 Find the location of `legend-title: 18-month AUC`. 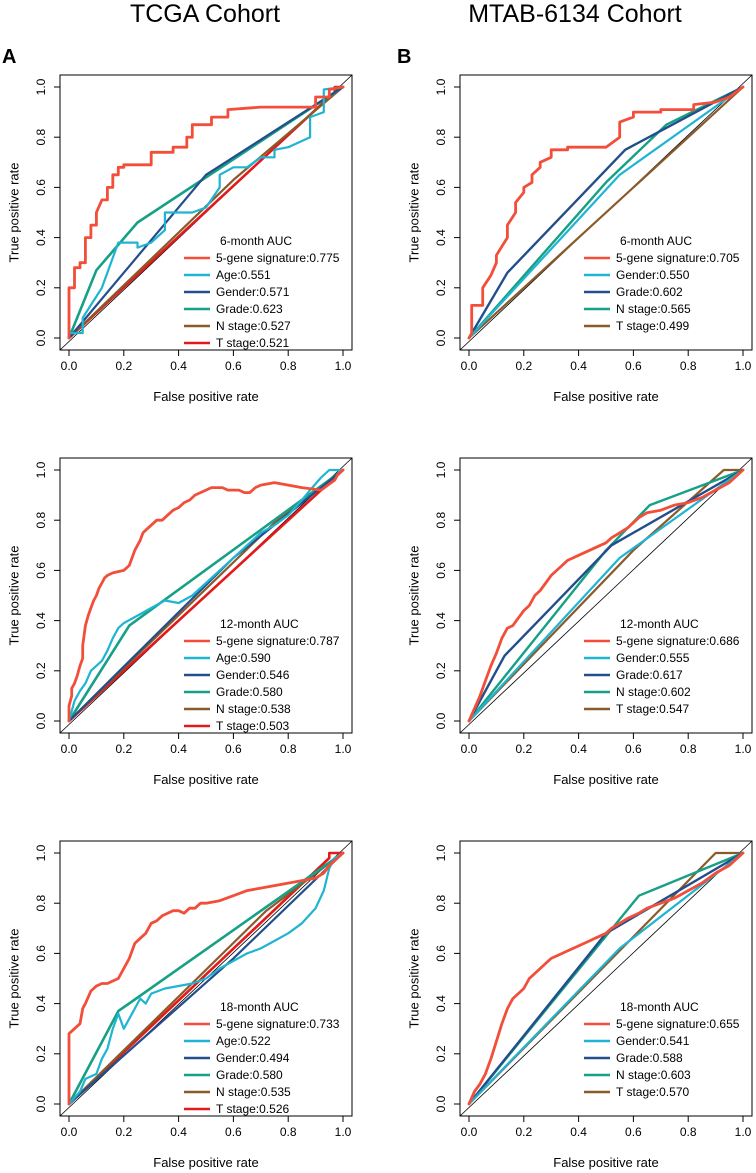

legend-title: 18-month AUC is located at coordinates (659, 1007).